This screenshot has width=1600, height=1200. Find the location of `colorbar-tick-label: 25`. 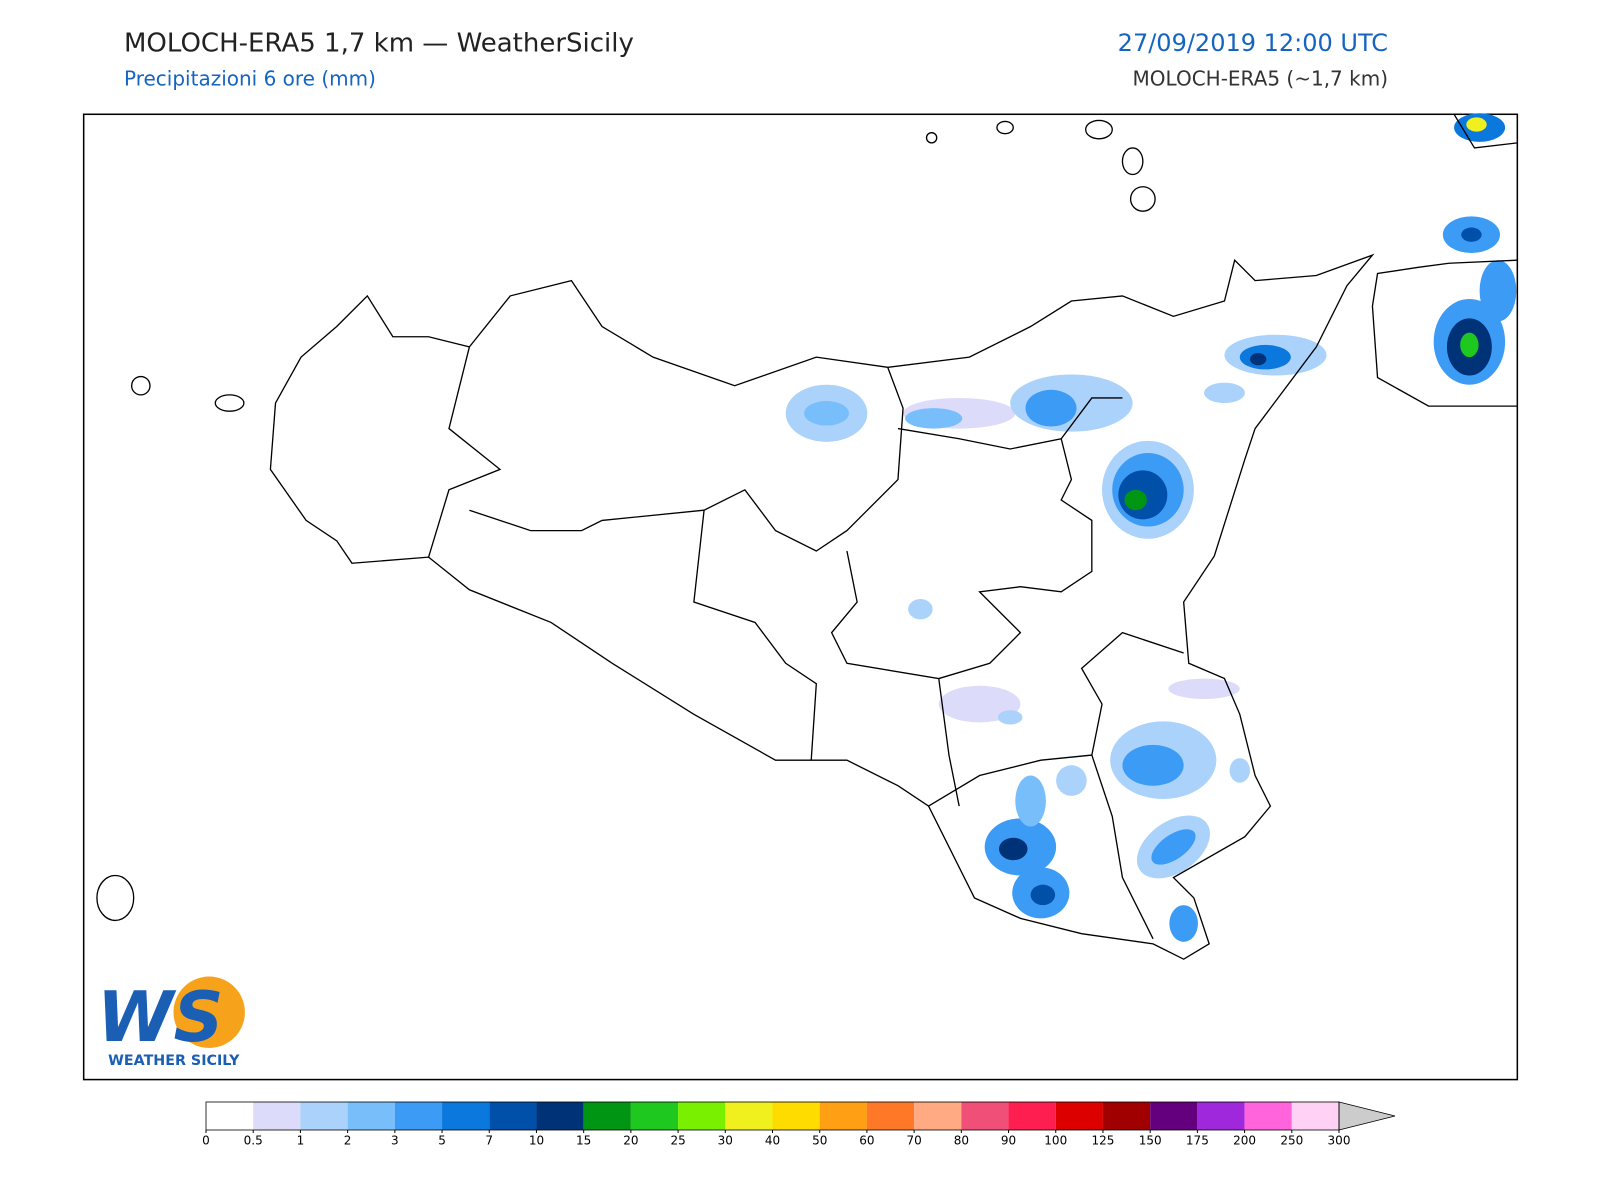

colorbar-tick-label: 25 is located at coordinates (677, 1141).